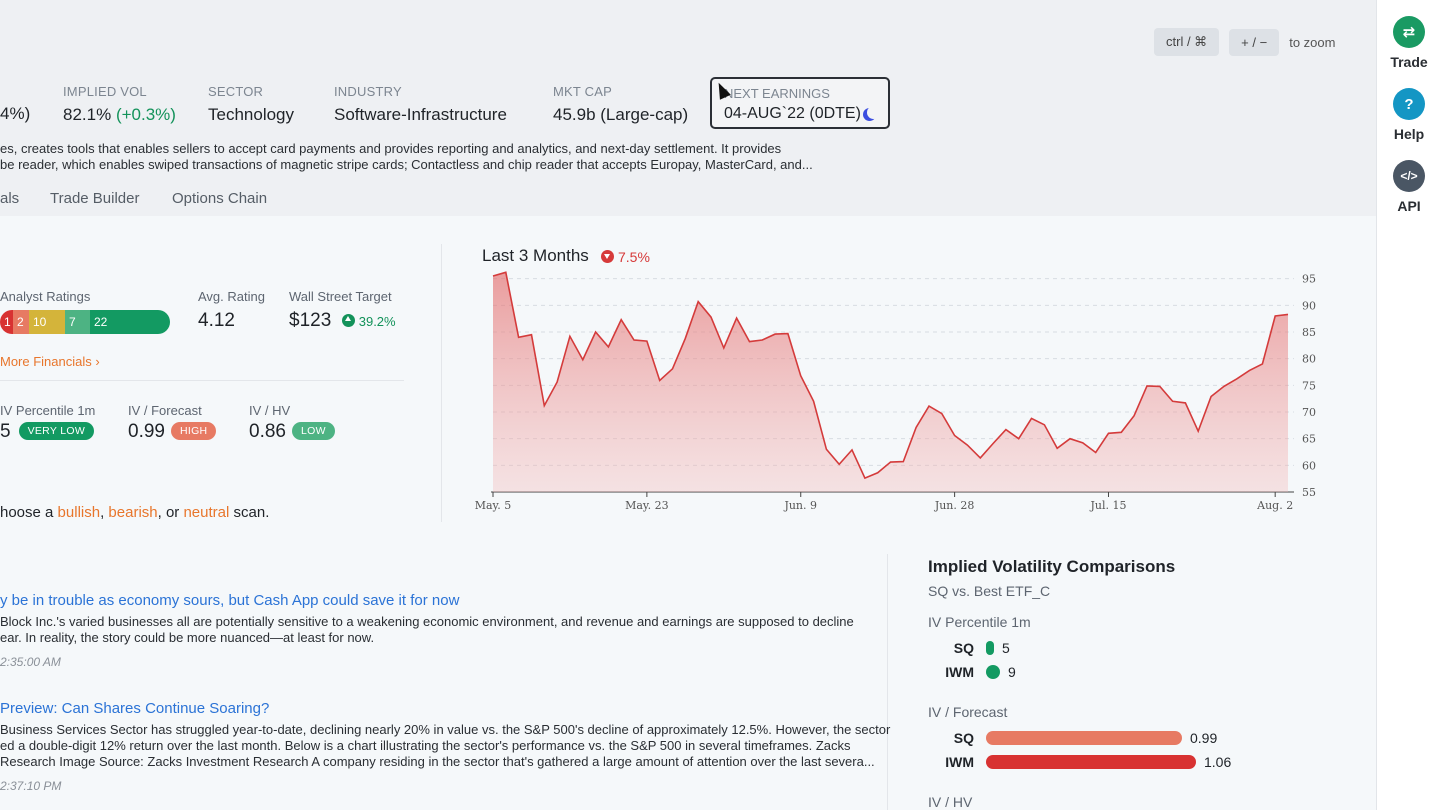  I want to click on y-tick-label: 75, so click(1309, 385).